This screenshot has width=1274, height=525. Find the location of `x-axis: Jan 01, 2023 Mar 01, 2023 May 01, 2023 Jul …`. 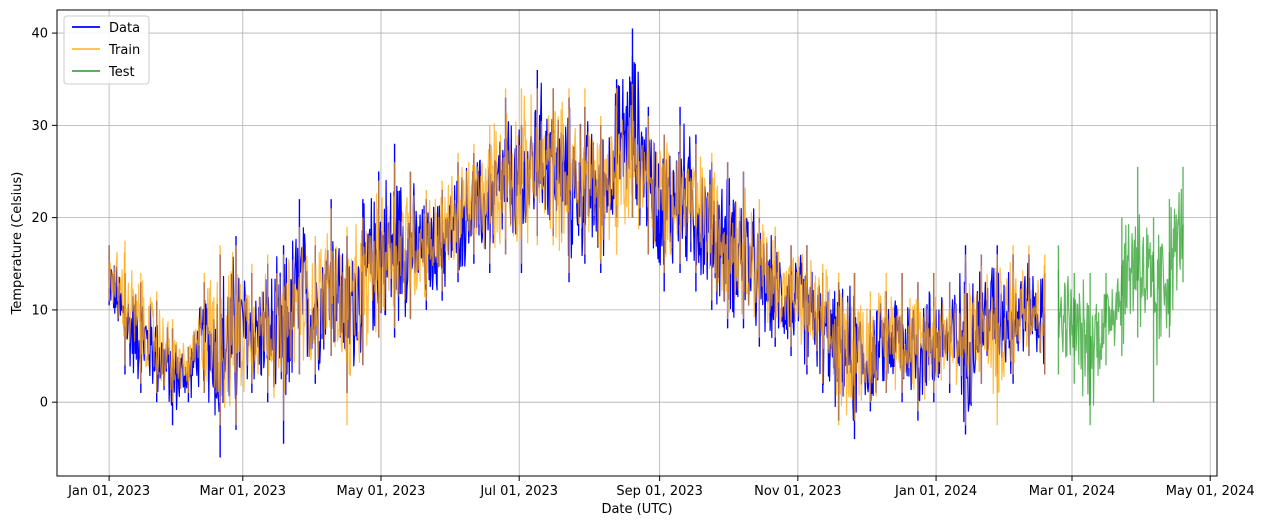

x-axis: Jan 01, 2023 Mar 01, 2023 May 01, 2023 Jul … is located at coordinates (661, 487).